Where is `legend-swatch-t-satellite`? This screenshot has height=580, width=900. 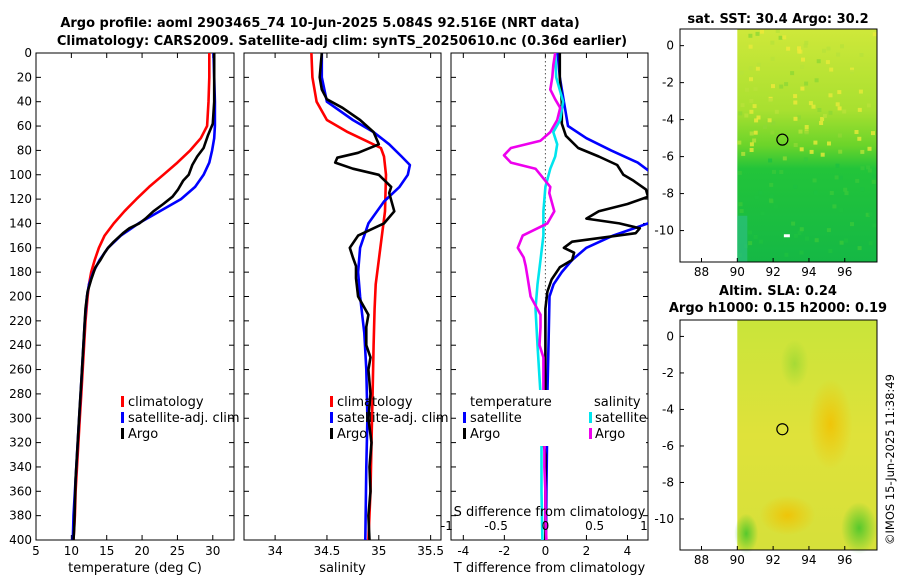
legend-swatch-t-satellite is located at coordinates (464, 417).